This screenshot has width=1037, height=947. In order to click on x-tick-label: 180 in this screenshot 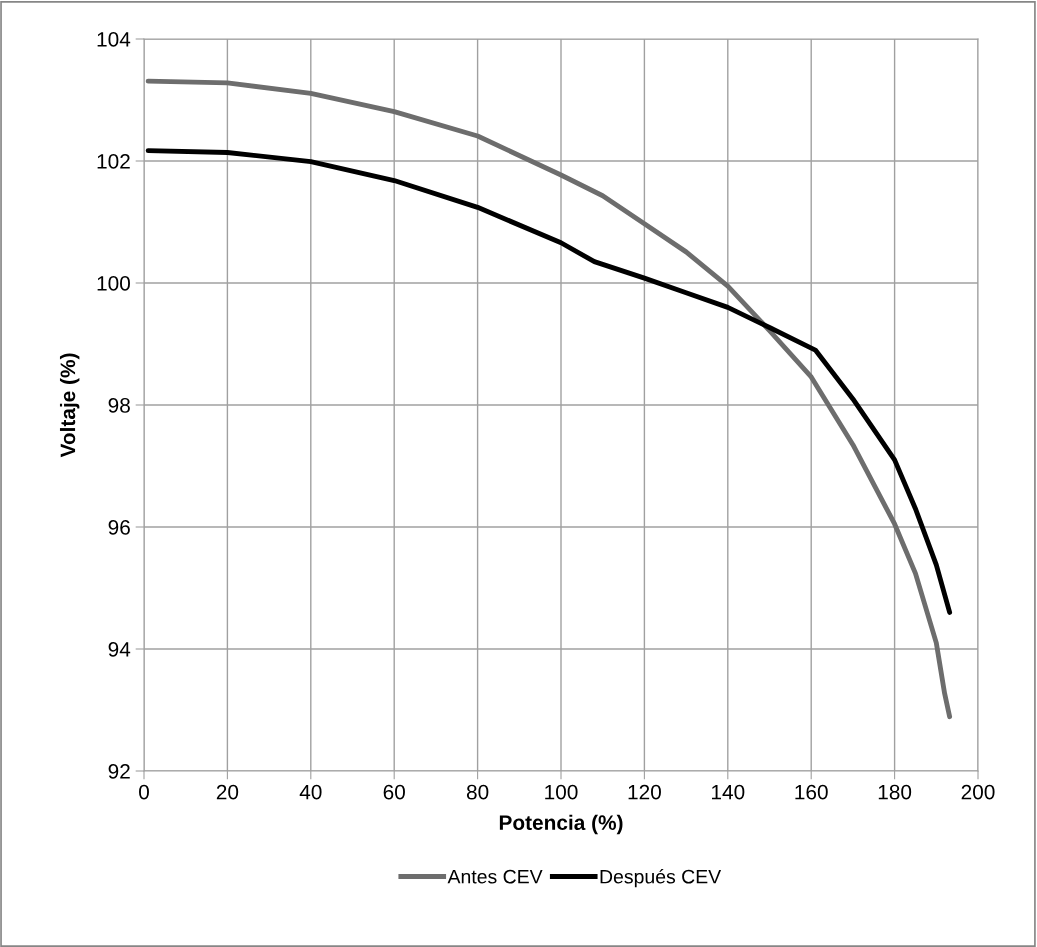, I will do `click(895, 792)`.